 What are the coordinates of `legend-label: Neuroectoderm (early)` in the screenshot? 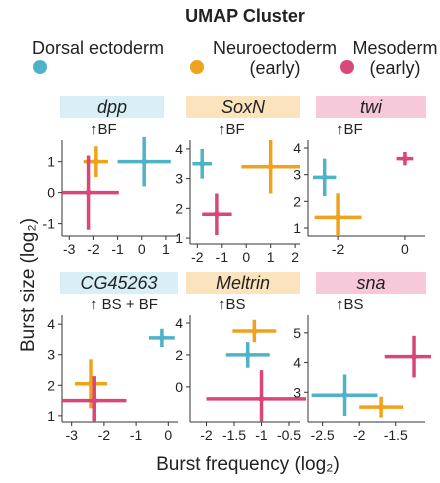 It's located at (275, 58).